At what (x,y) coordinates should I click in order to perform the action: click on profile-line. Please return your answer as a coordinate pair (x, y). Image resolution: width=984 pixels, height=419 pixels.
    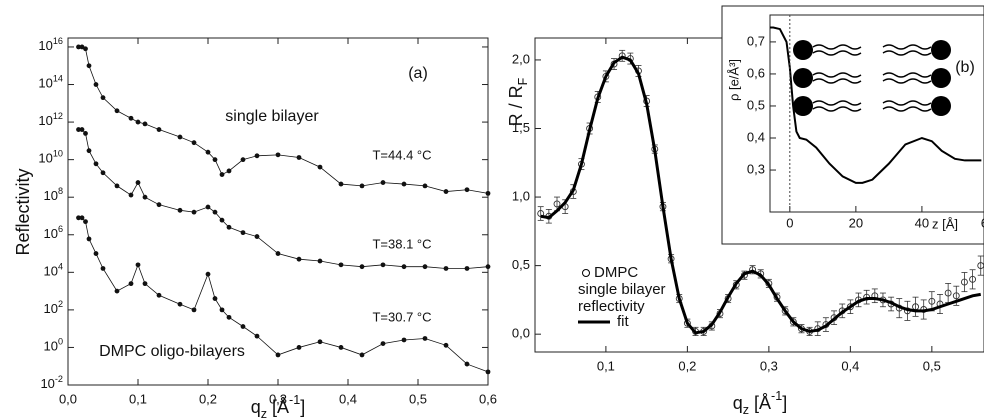
    Looking at the image, I should click on (876, 105).